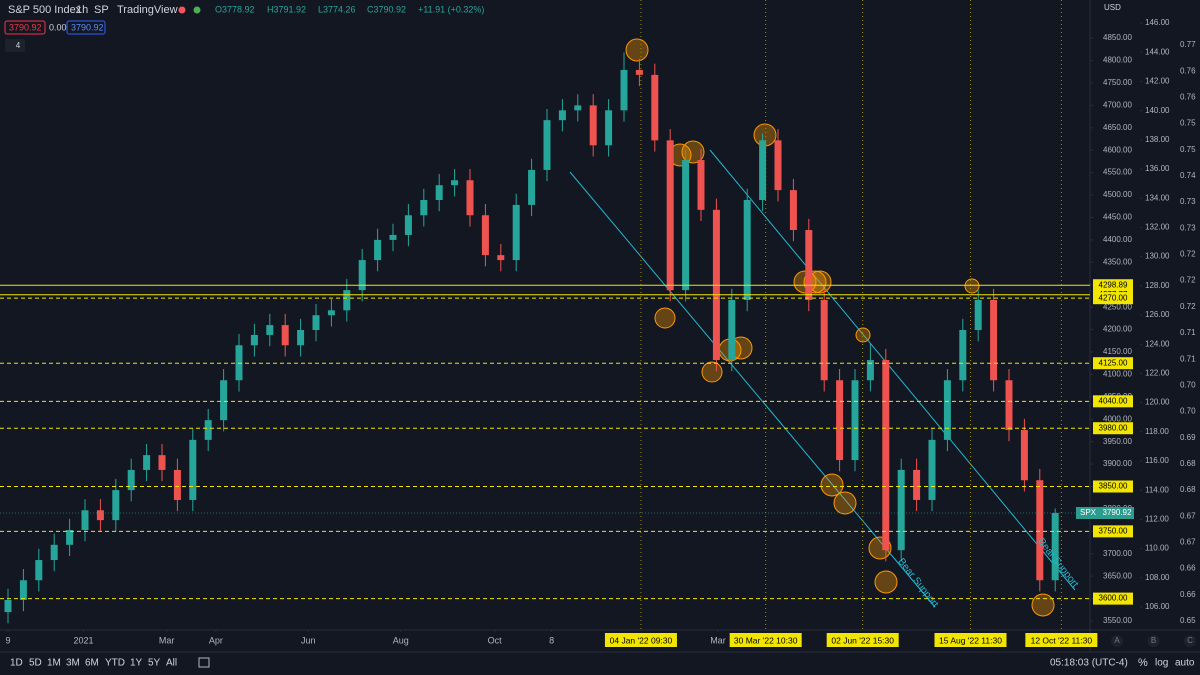  Describe the element at coordinates (1161, 663) in the screenshot. I see `log-toggle: log` at that location.